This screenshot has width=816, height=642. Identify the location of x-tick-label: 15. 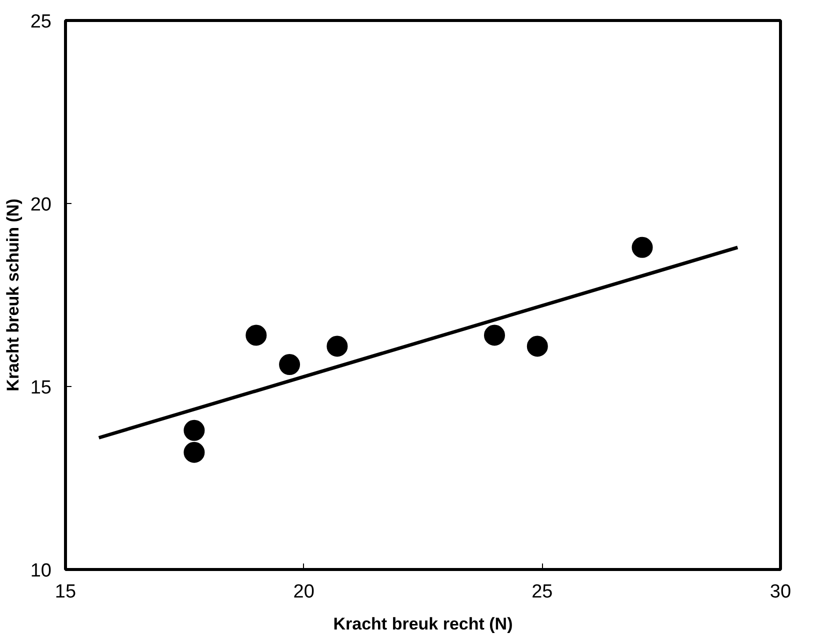
(65, 592).